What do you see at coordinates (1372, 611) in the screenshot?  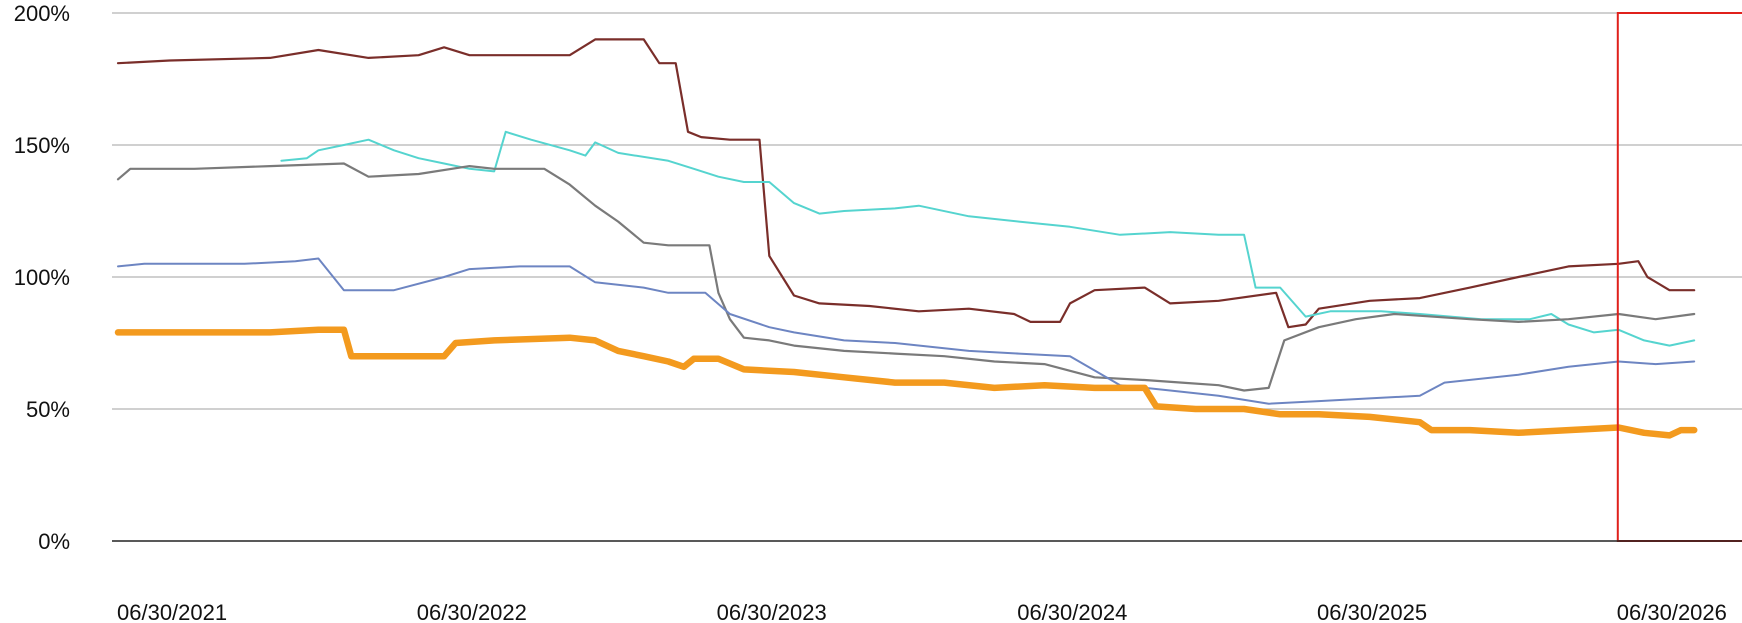 I see `x-tick-label: 06/30/2025` at bounding box center [1372, 611].